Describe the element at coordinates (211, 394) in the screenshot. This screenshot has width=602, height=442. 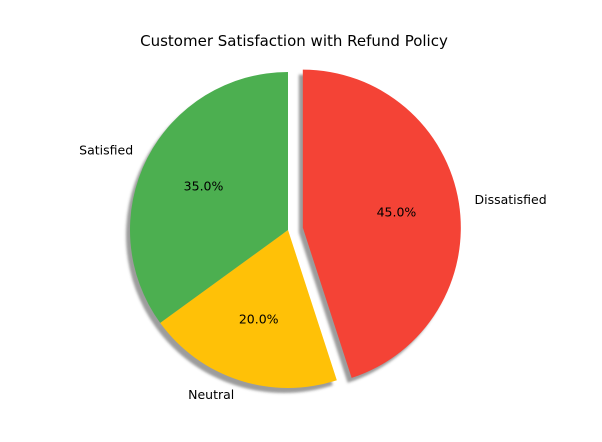
I see `slice-label-neutral: Neutral` at that location.